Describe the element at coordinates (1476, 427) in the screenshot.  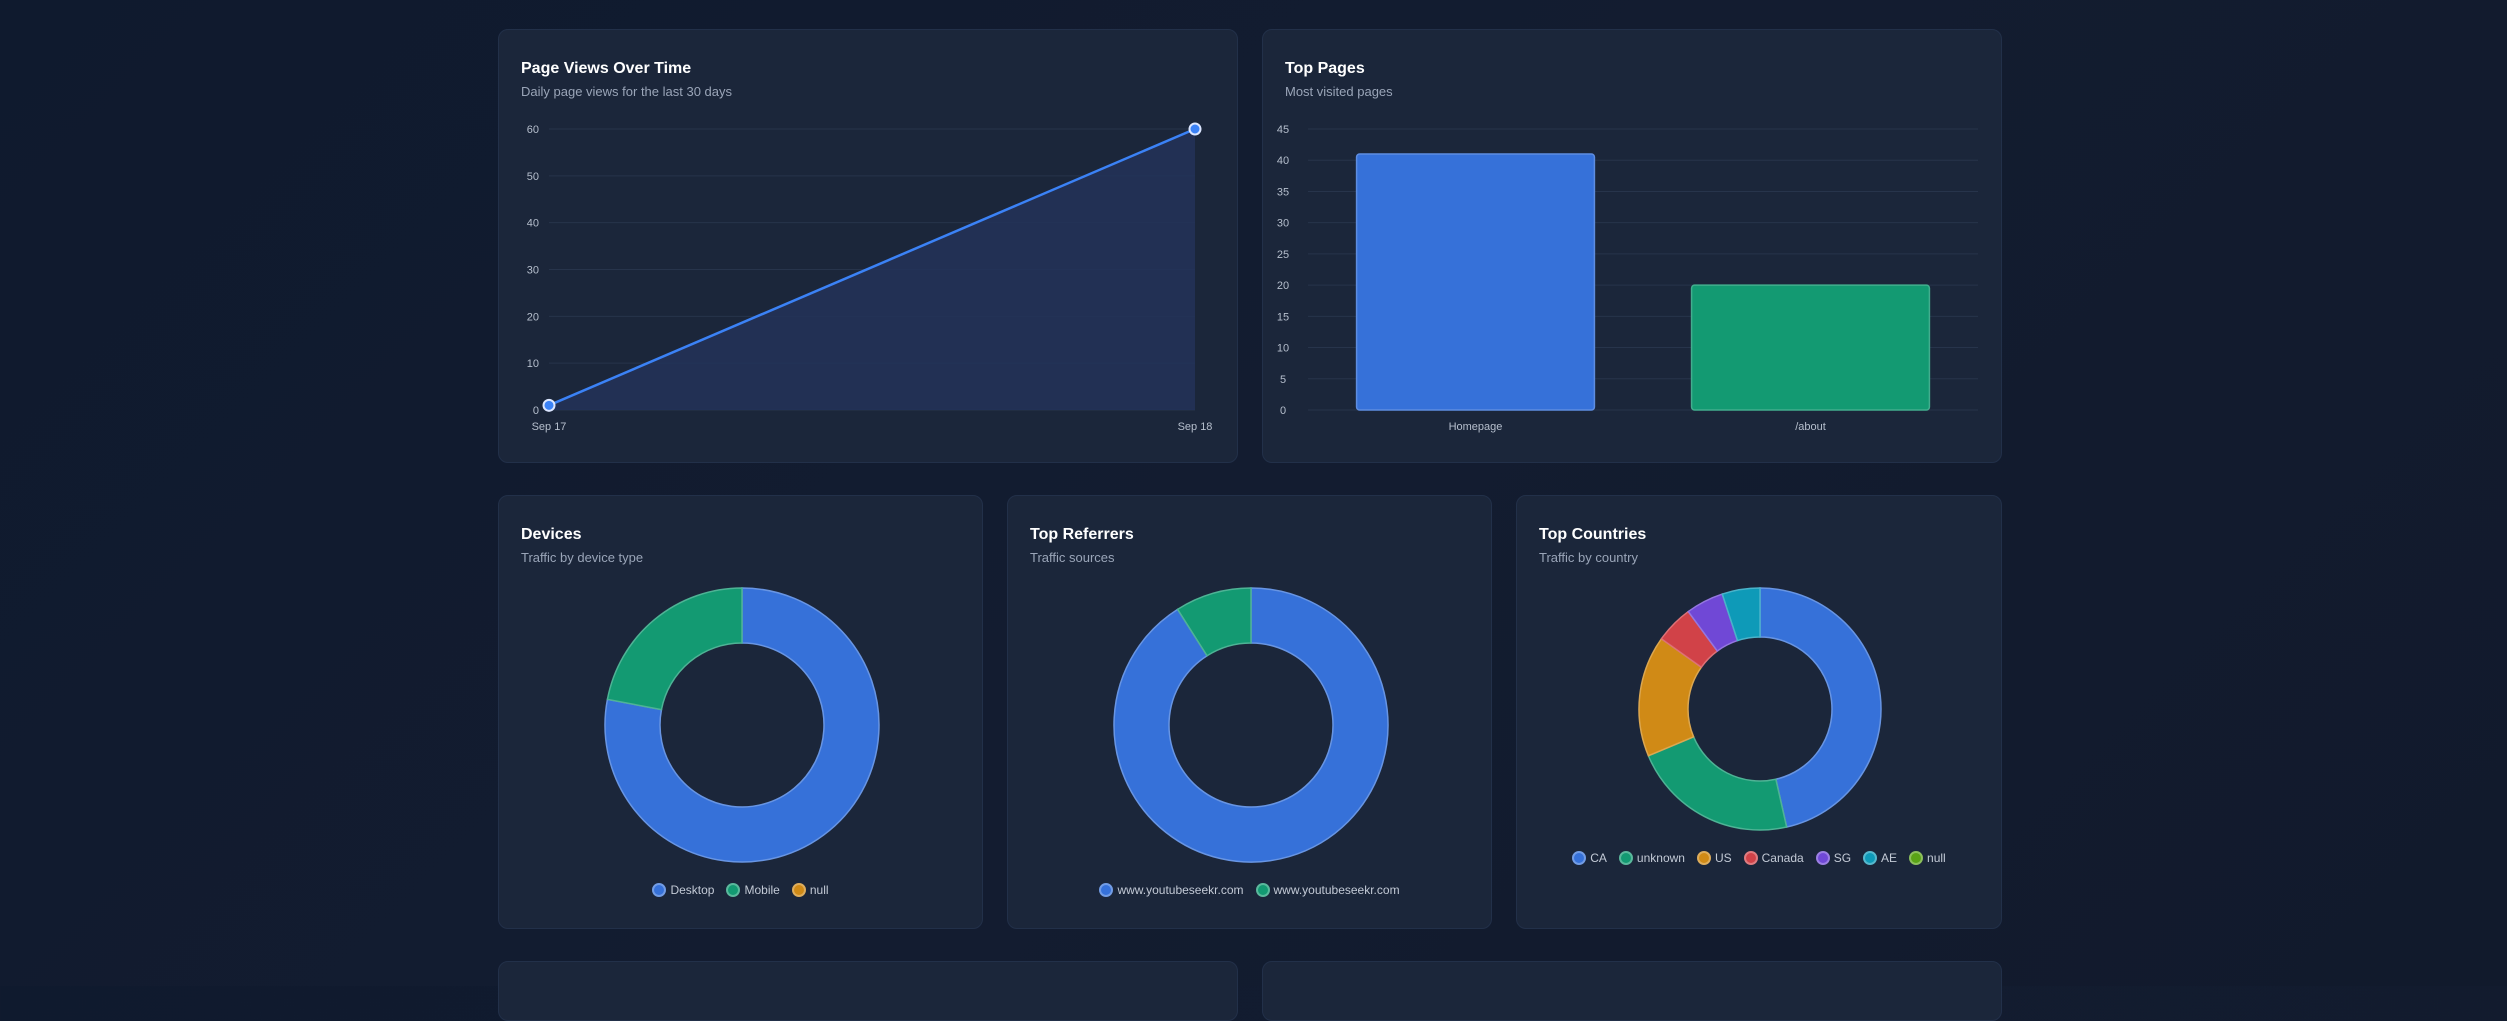
I see `x-tick-label: Homepage` at that location.